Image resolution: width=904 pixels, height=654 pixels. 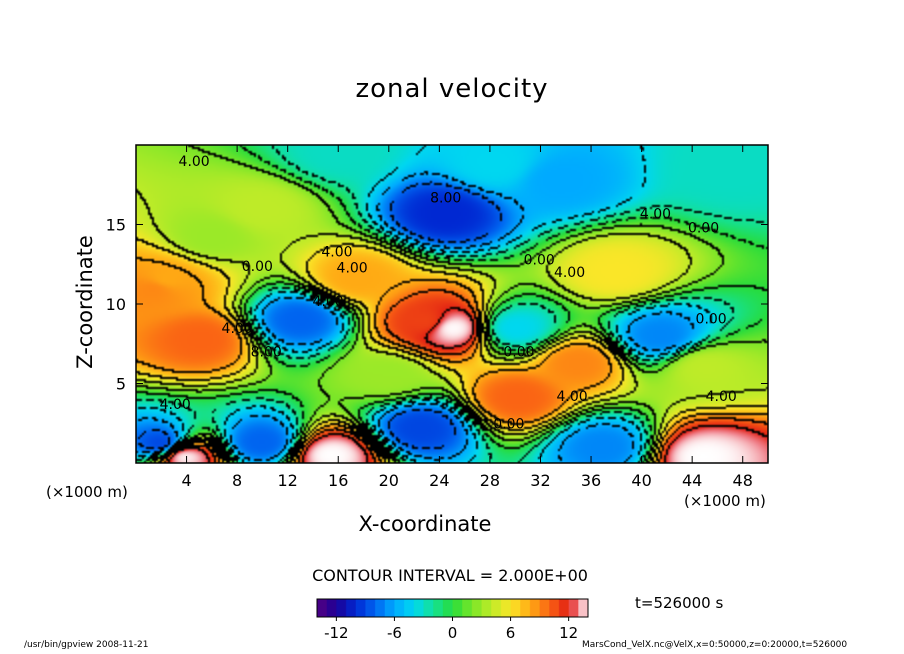 What do you see at coordinates (288, 480) in the screenshot?
I see `x-tick-label: 12` at bounding box center [288, 480].